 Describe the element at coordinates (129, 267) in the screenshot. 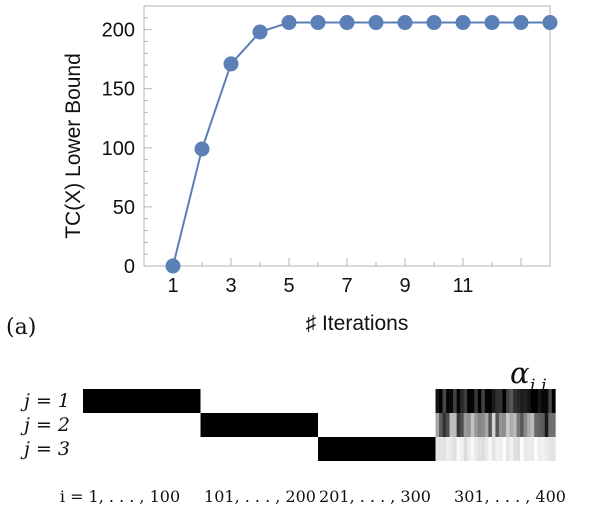

I see `chart-a-y-tick-label: 0` at that location.